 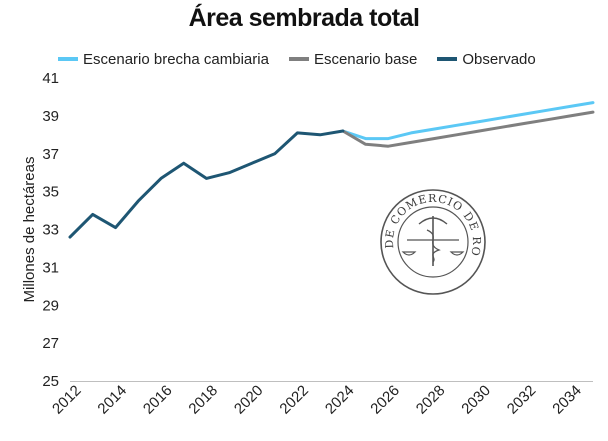 I want to click on seal-inner-ring, so click(x=433, y=242).